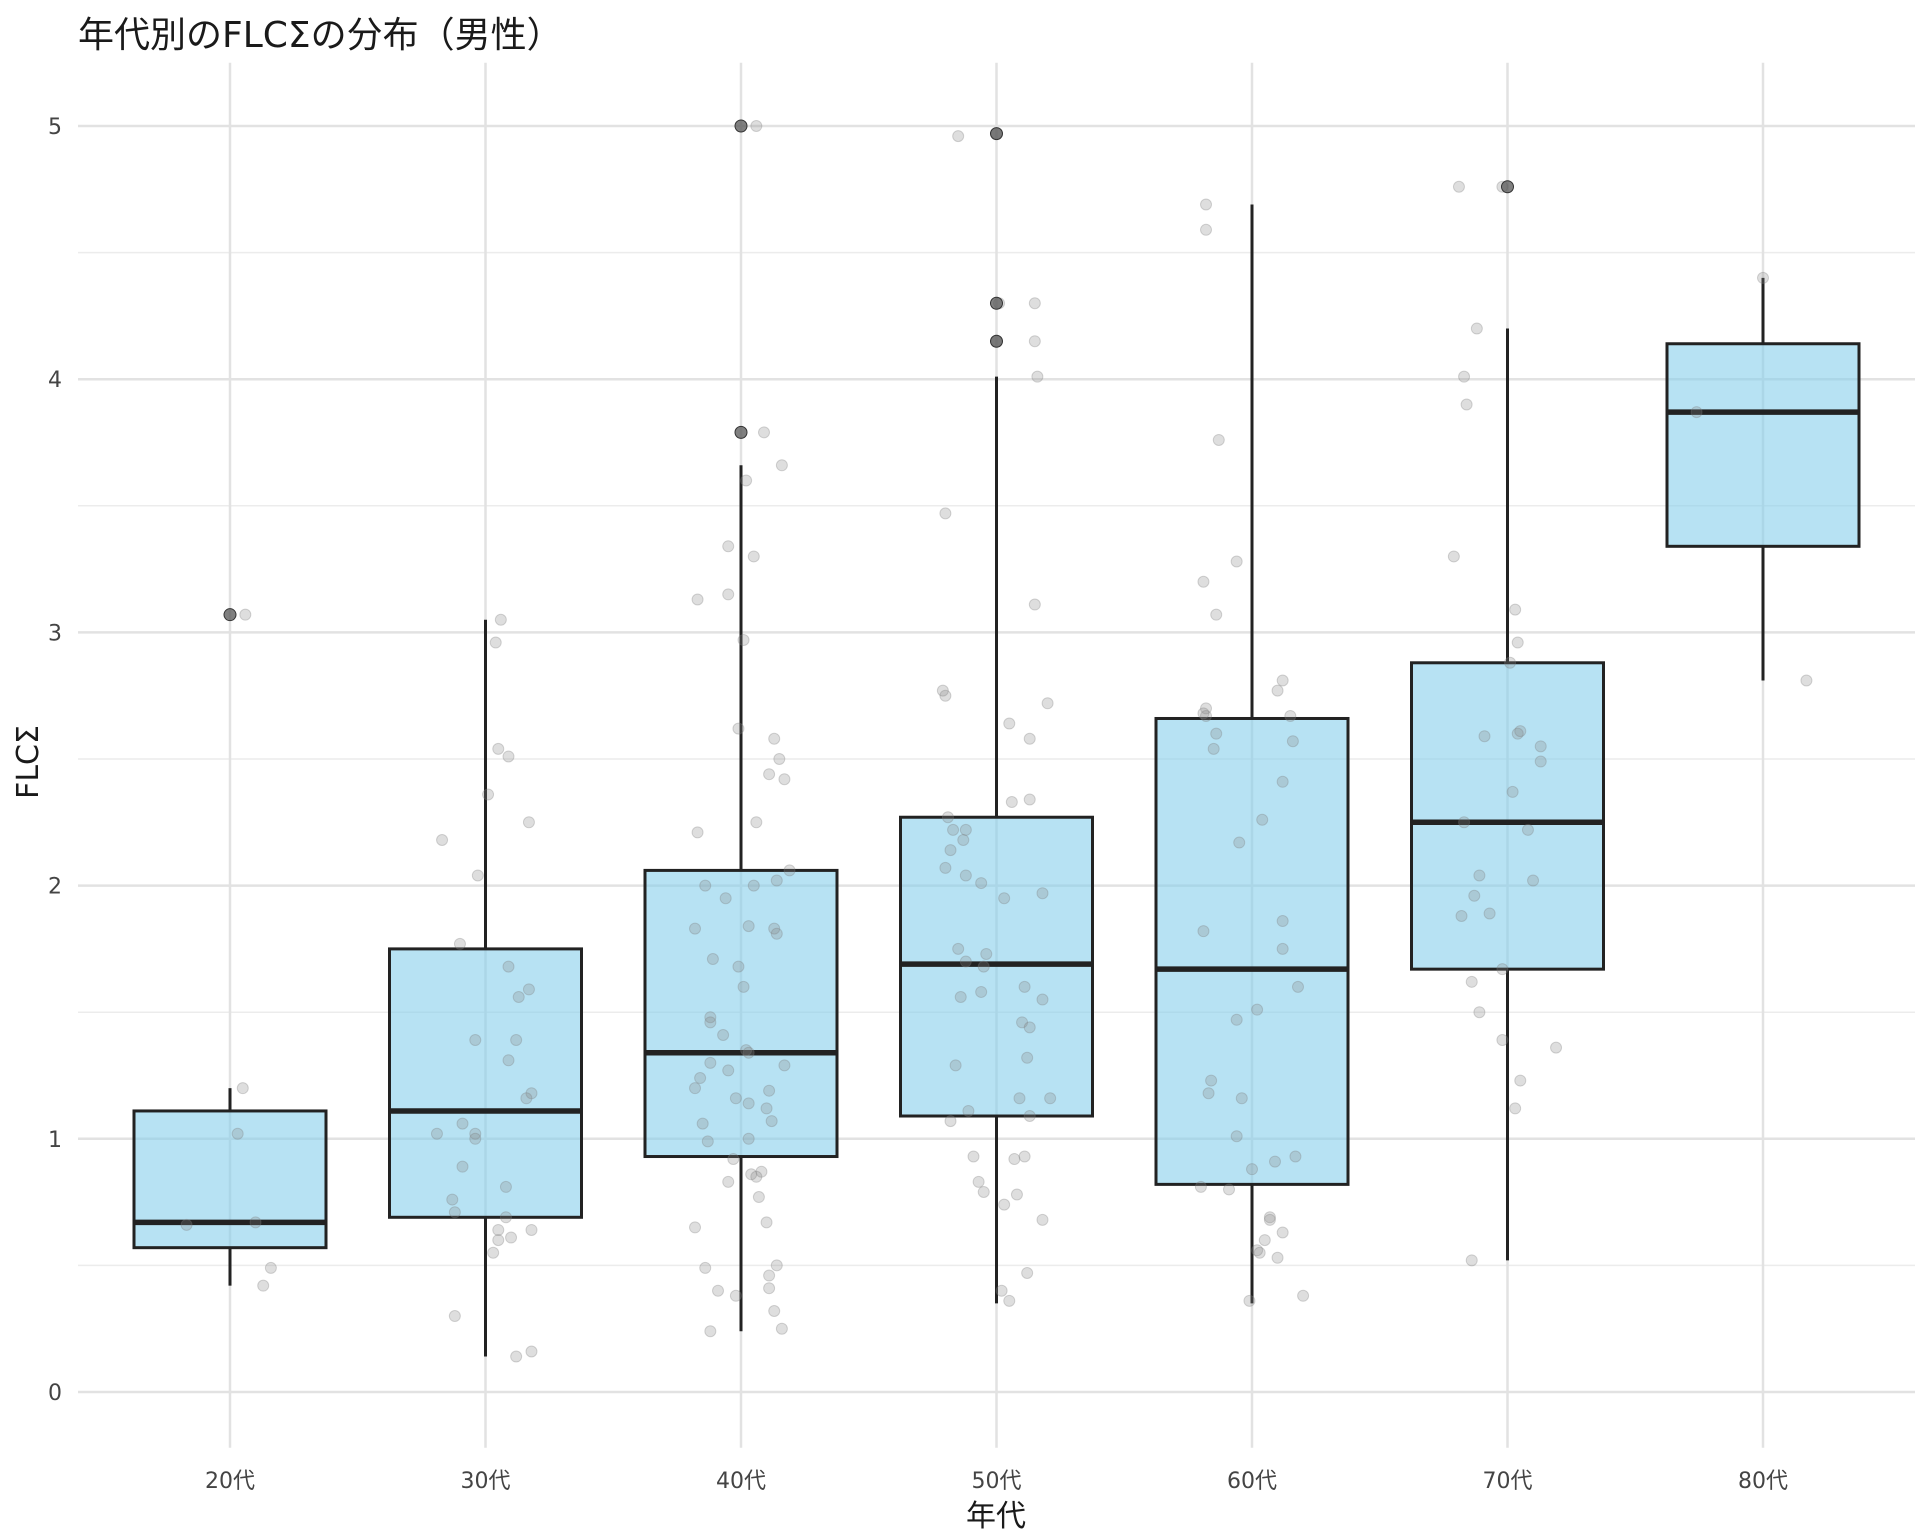 Image resolution: width=1920 pixels, height=1536 pixels. Describe the element at coordinates (55, 127) in the screenshot. I see `y-tick-label: 5` at that location.